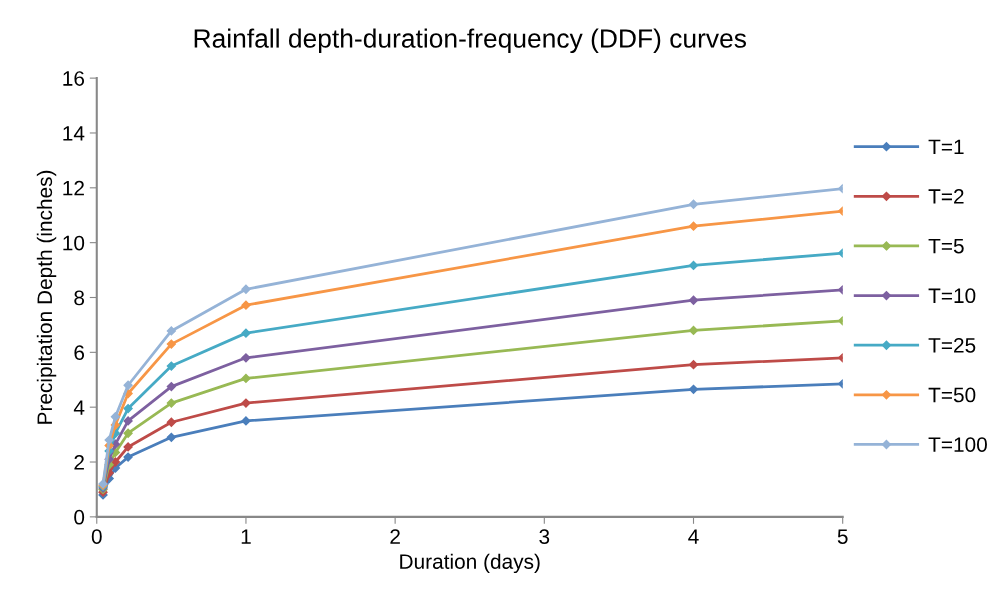  I want to click on x-axis-title: Duration (days), so click(470, 563).